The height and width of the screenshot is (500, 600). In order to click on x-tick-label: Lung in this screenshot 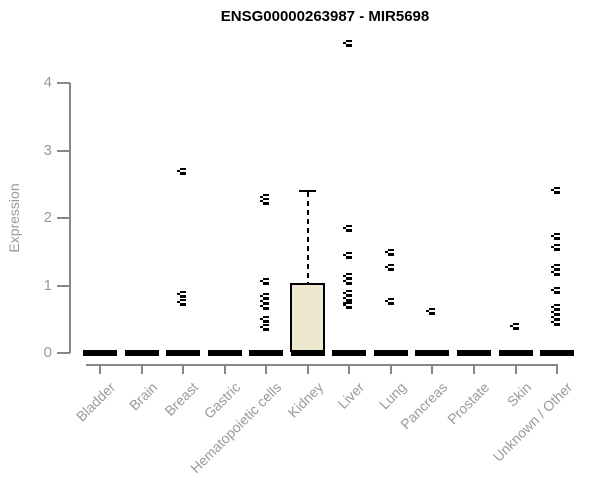, I will do `click(392, 396)`.